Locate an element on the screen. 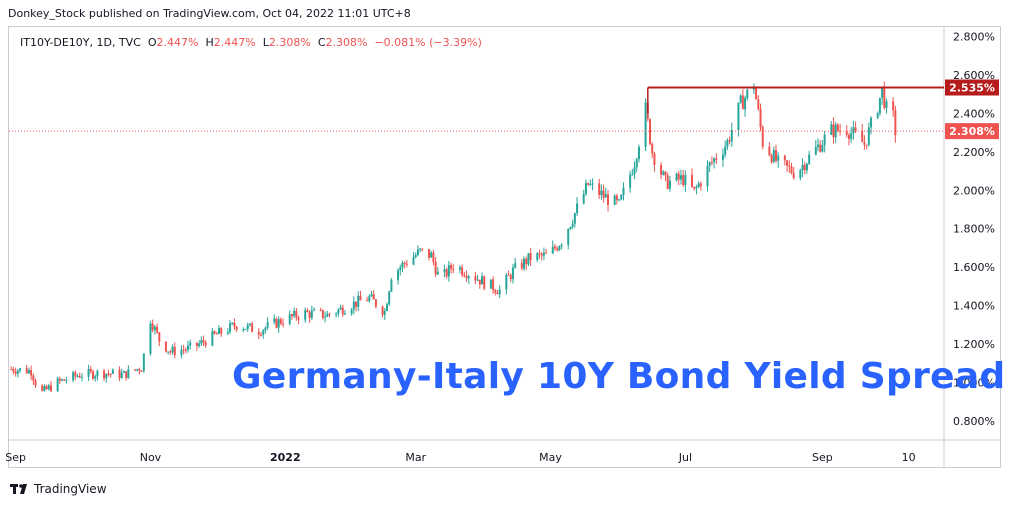 The width and height of the screenshot is (1012, 506). last-price-label: 2.308% is located at coordinates (972, 131).